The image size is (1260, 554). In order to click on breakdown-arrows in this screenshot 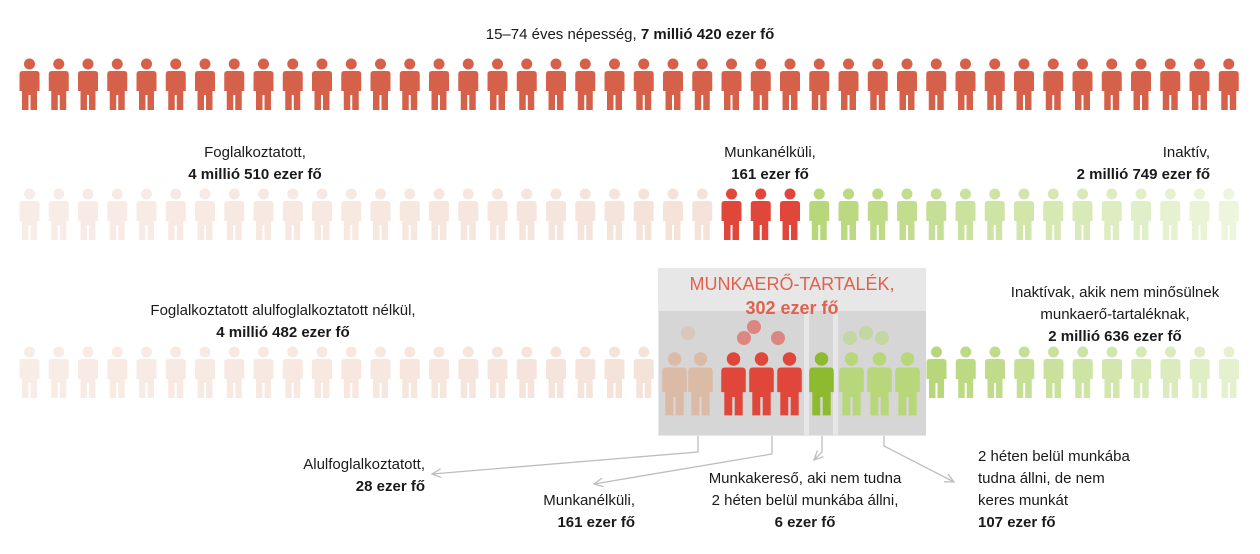, I will do `click(693, 462)`.